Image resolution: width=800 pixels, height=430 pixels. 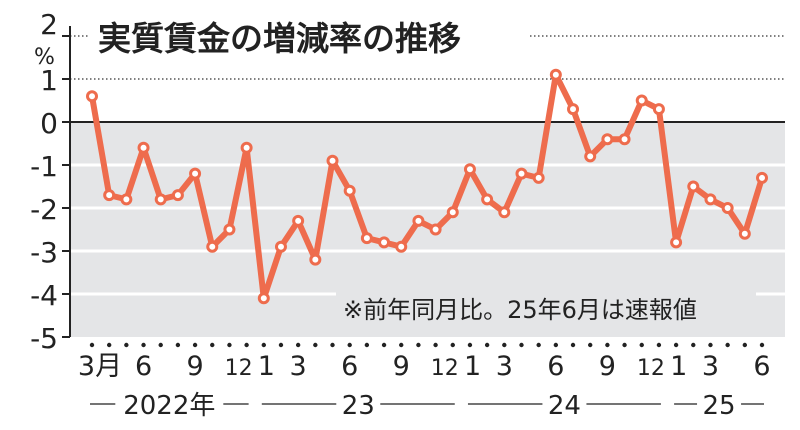 What do you see at coordinates (100, 366) in the screenshot?
I see `x-month-label: 3月` at bounding box center [100, 366].